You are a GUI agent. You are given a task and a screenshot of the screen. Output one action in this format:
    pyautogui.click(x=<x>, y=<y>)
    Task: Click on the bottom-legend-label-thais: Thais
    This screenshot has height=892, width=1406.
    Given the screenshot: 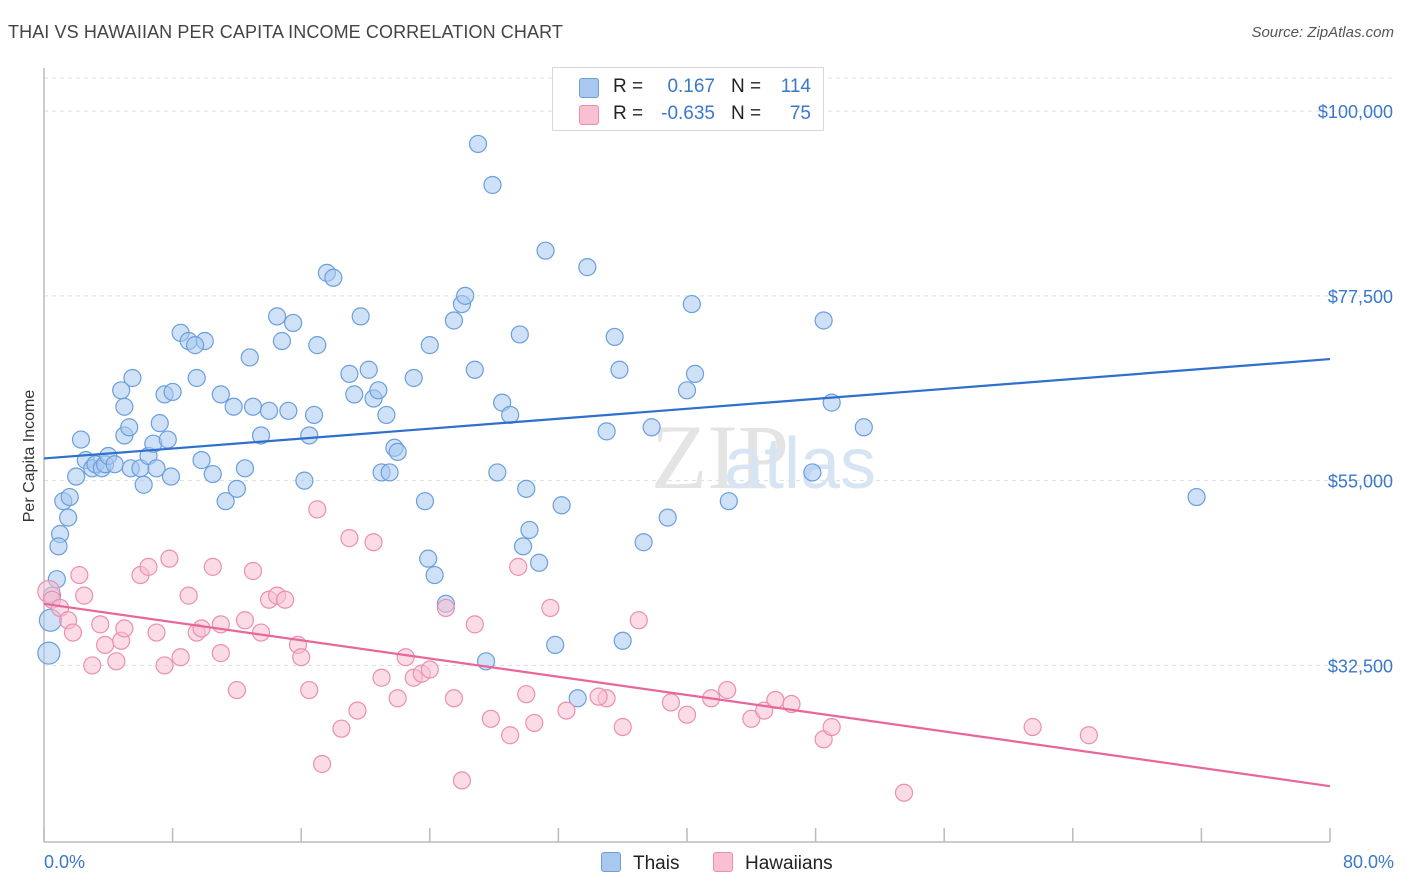 What is the action you would take?
    pyautogui.click(x=656, y=863)
    